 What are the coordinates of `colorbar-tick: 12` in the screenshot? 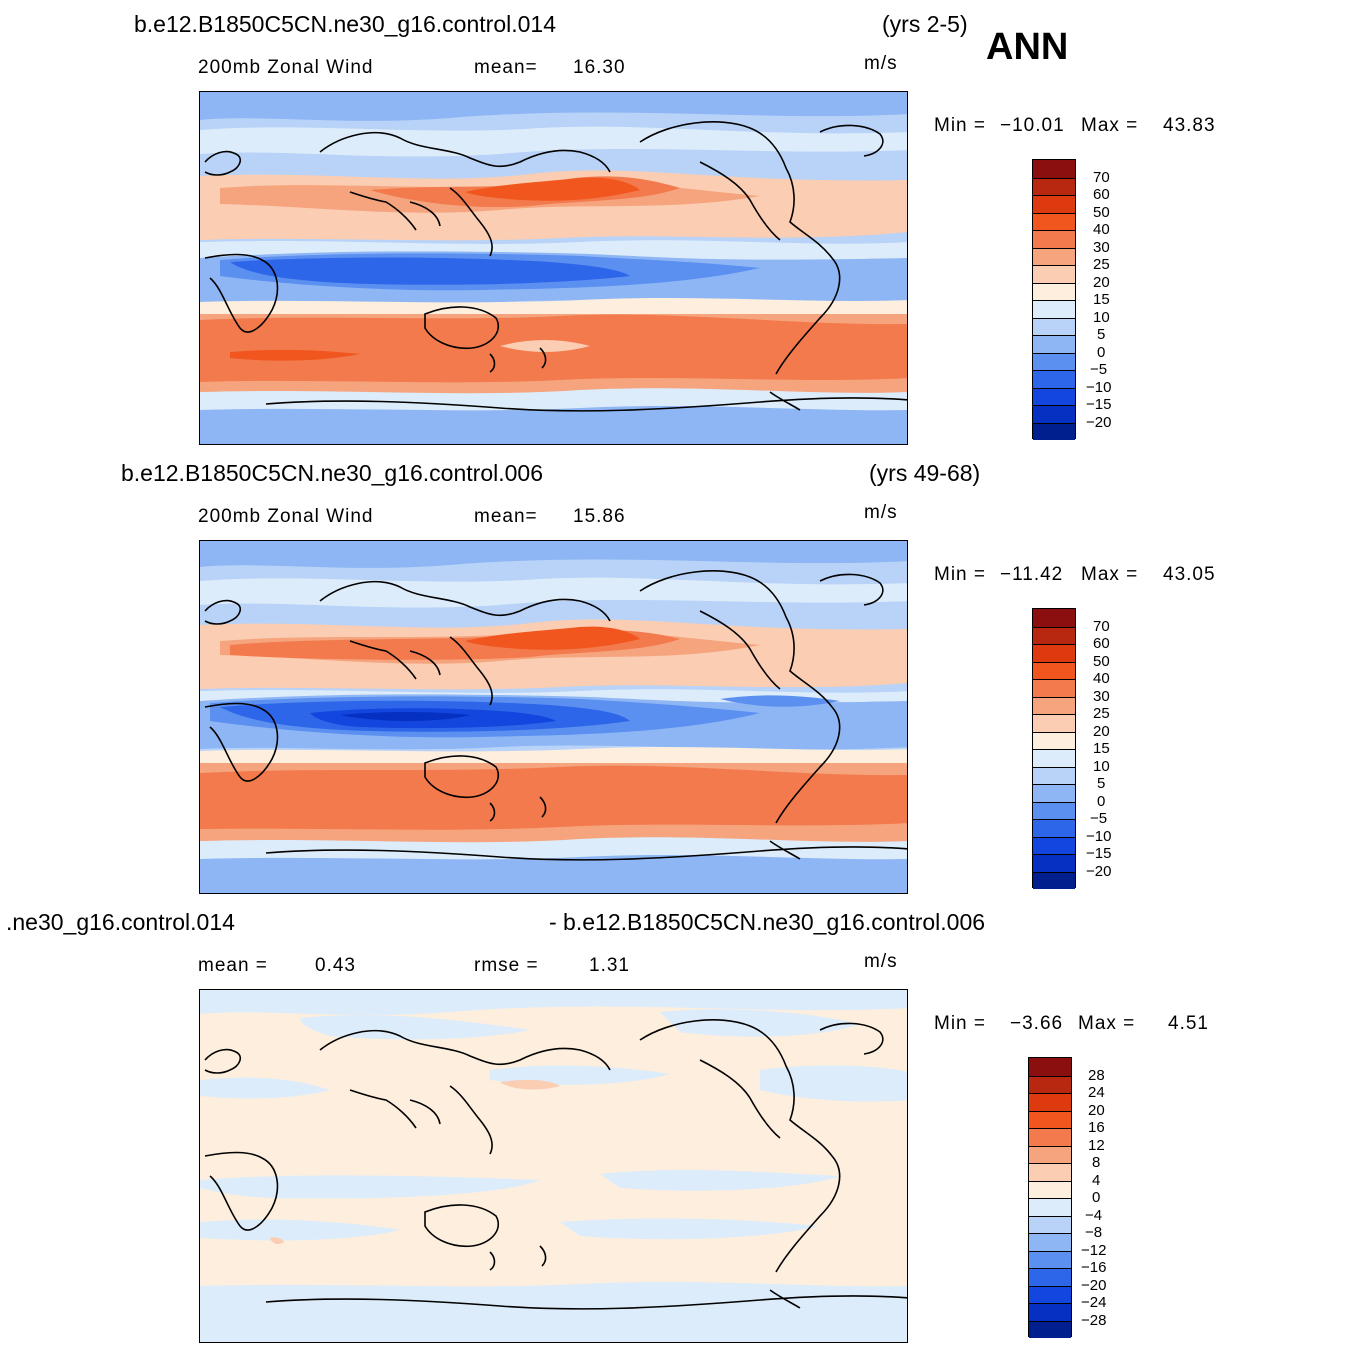 It's located at (1096, 1145).